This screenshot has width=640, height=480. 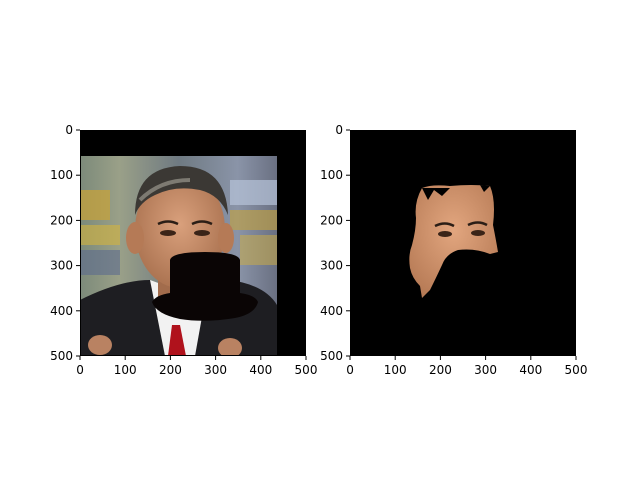 What do you see at coordinates (331, 220) in the screenshot?
I see `right-y-tick-label: 200` at bounding box center [331, 220].